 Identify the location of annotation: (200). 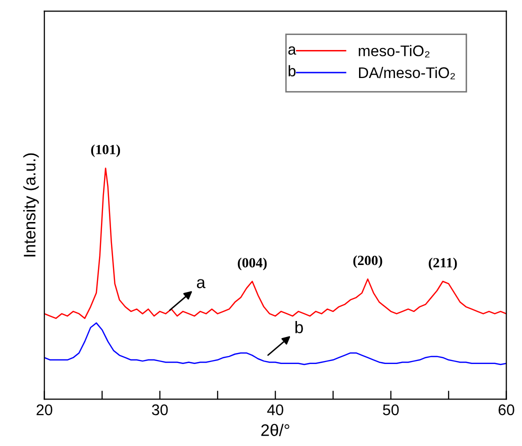
(367, 261).